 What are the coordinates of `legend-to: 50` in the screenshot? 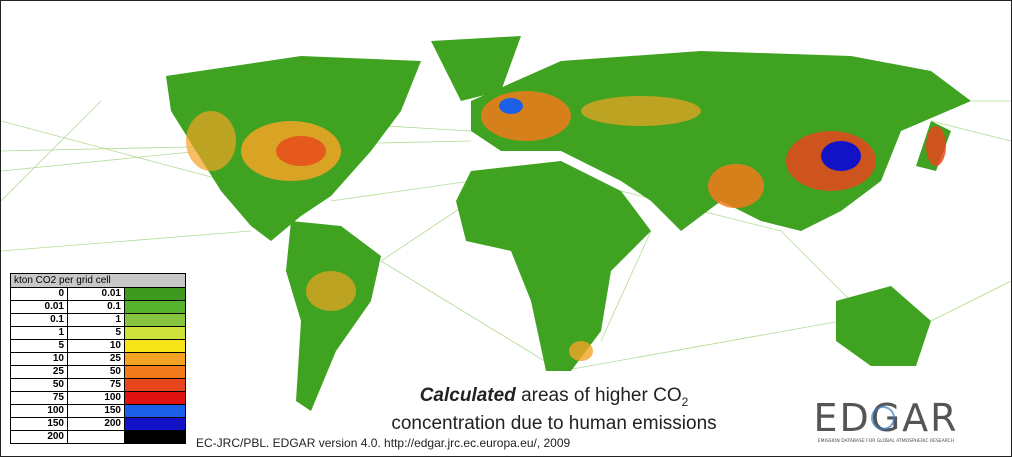 It's located at (96, 372).